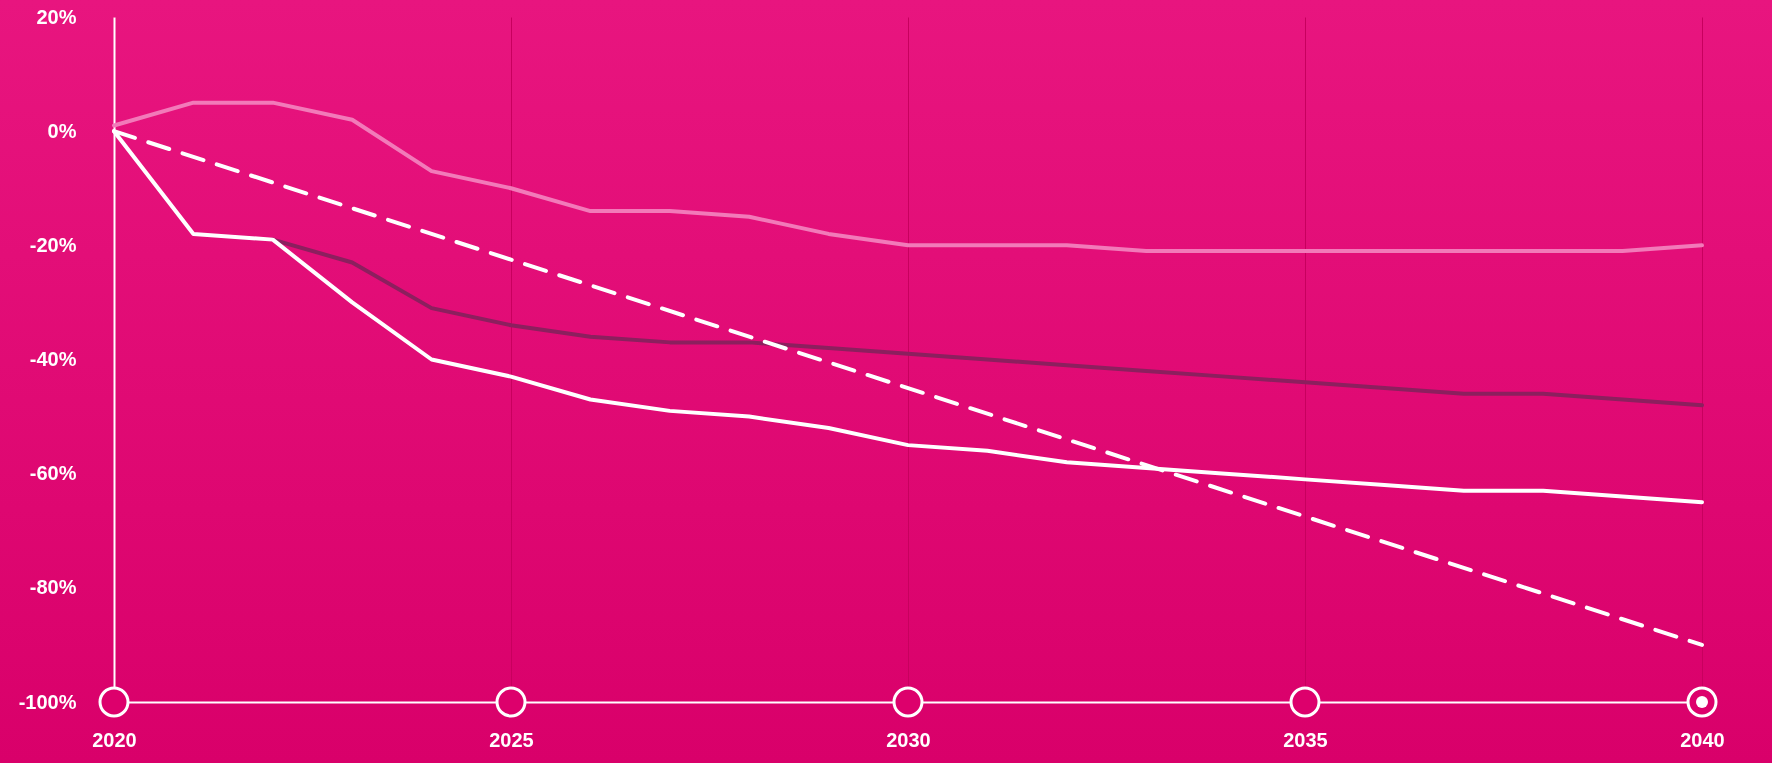  What do you see at coordinates (56, 16) in the screenshot?
I see `y-tick-label: 20%` at bounding box center [56, 16].